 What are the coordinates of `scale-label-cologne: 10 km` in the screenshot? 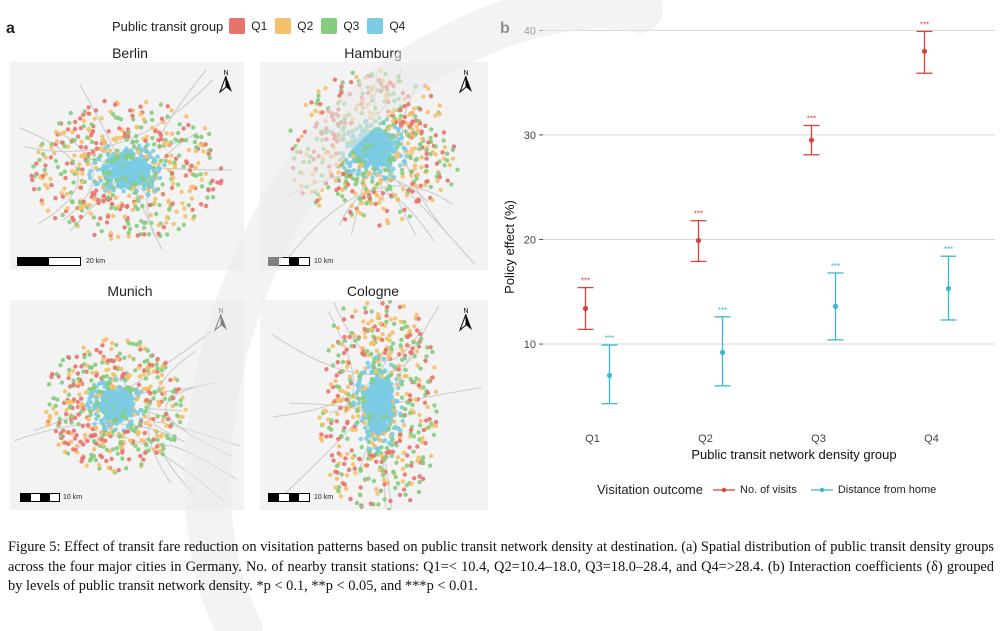 It's located at (324, 497).